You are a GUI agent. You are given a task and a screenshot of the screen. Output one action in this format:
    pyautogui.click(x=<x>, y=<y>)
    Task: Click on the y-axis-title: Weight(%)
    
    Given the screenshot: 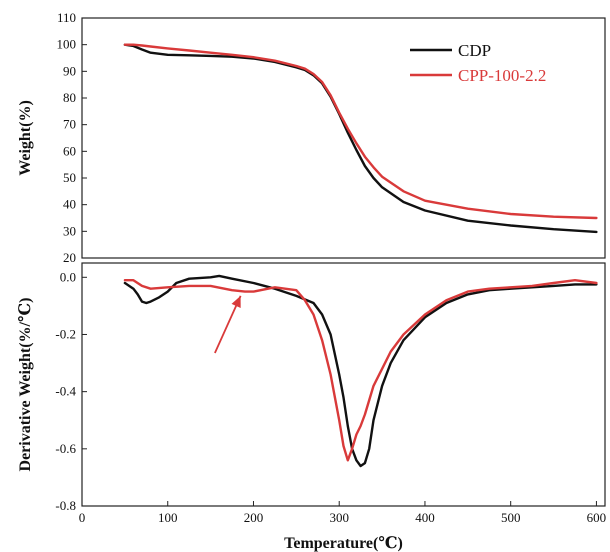 What is the action you would take?
    pyautogui.click(x=25, y=138)
    